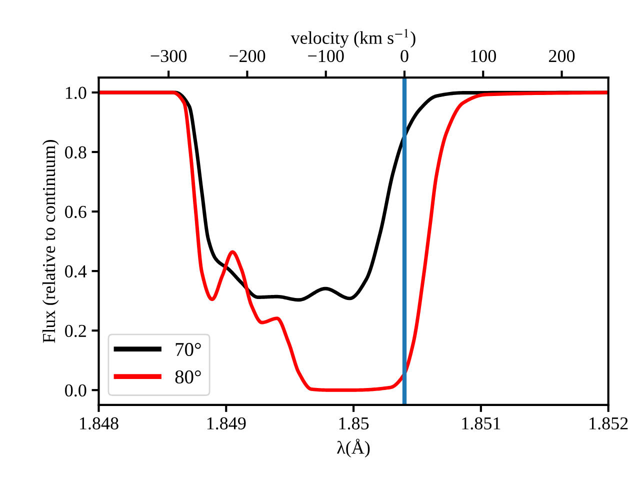 The image size is (637, 485). I want to click on legend-label: 70°, so click(188, 349).